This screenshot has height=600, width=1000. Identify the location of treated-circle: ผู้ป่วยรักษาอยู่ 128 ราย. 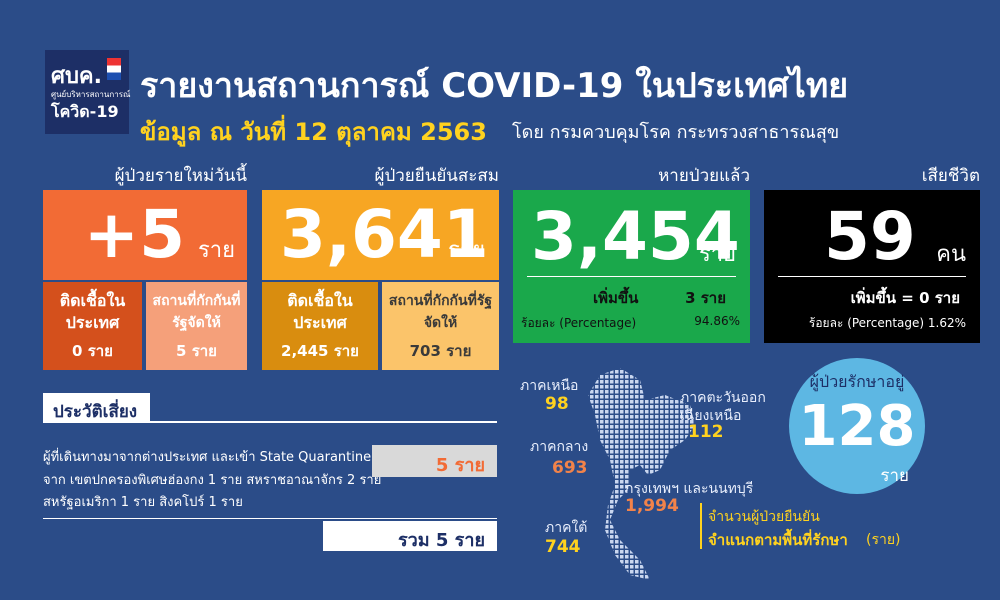
(857, 426).